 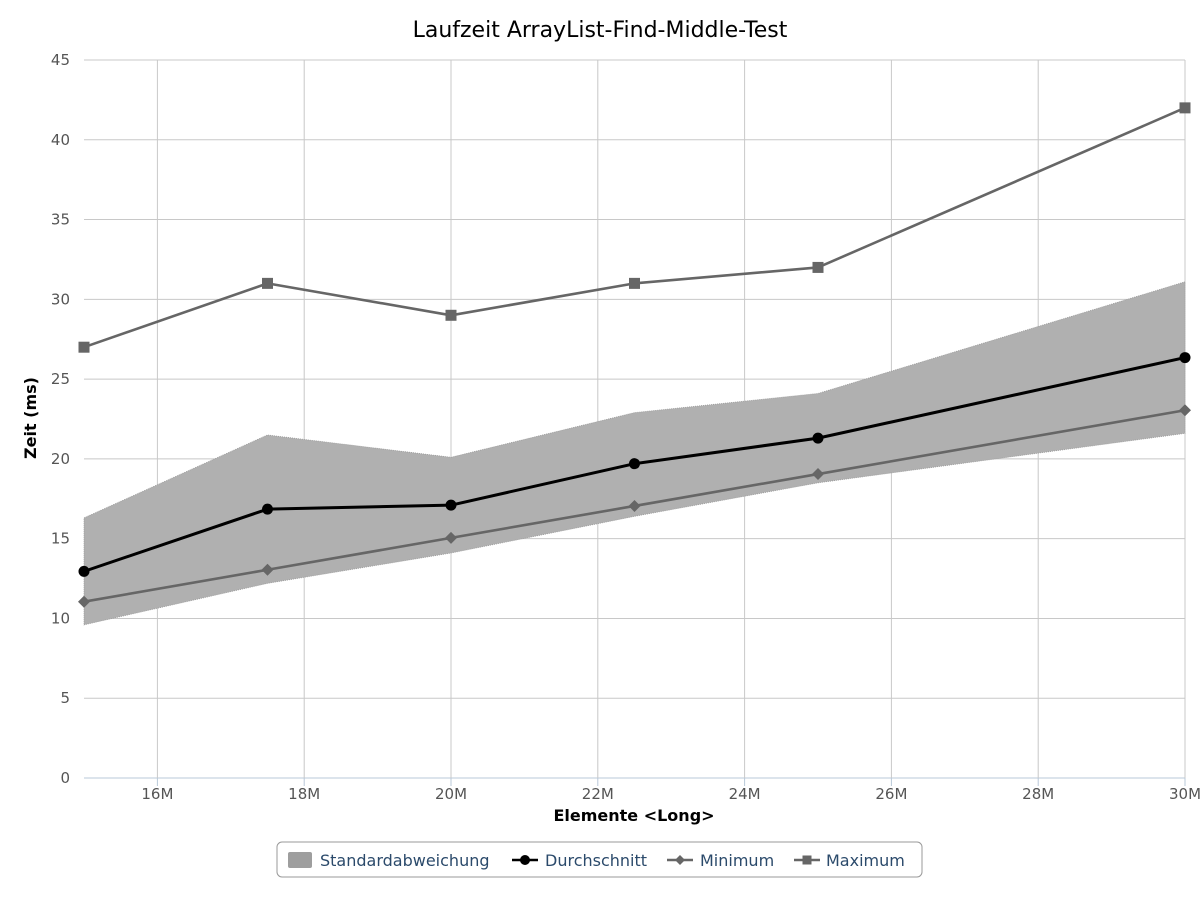 What do you see at coordinates (60, 419) in the screenshot?
I see `y-axis: 0 5 10 15 20 25 30 35 40 45` at bounding box center [60, 419].